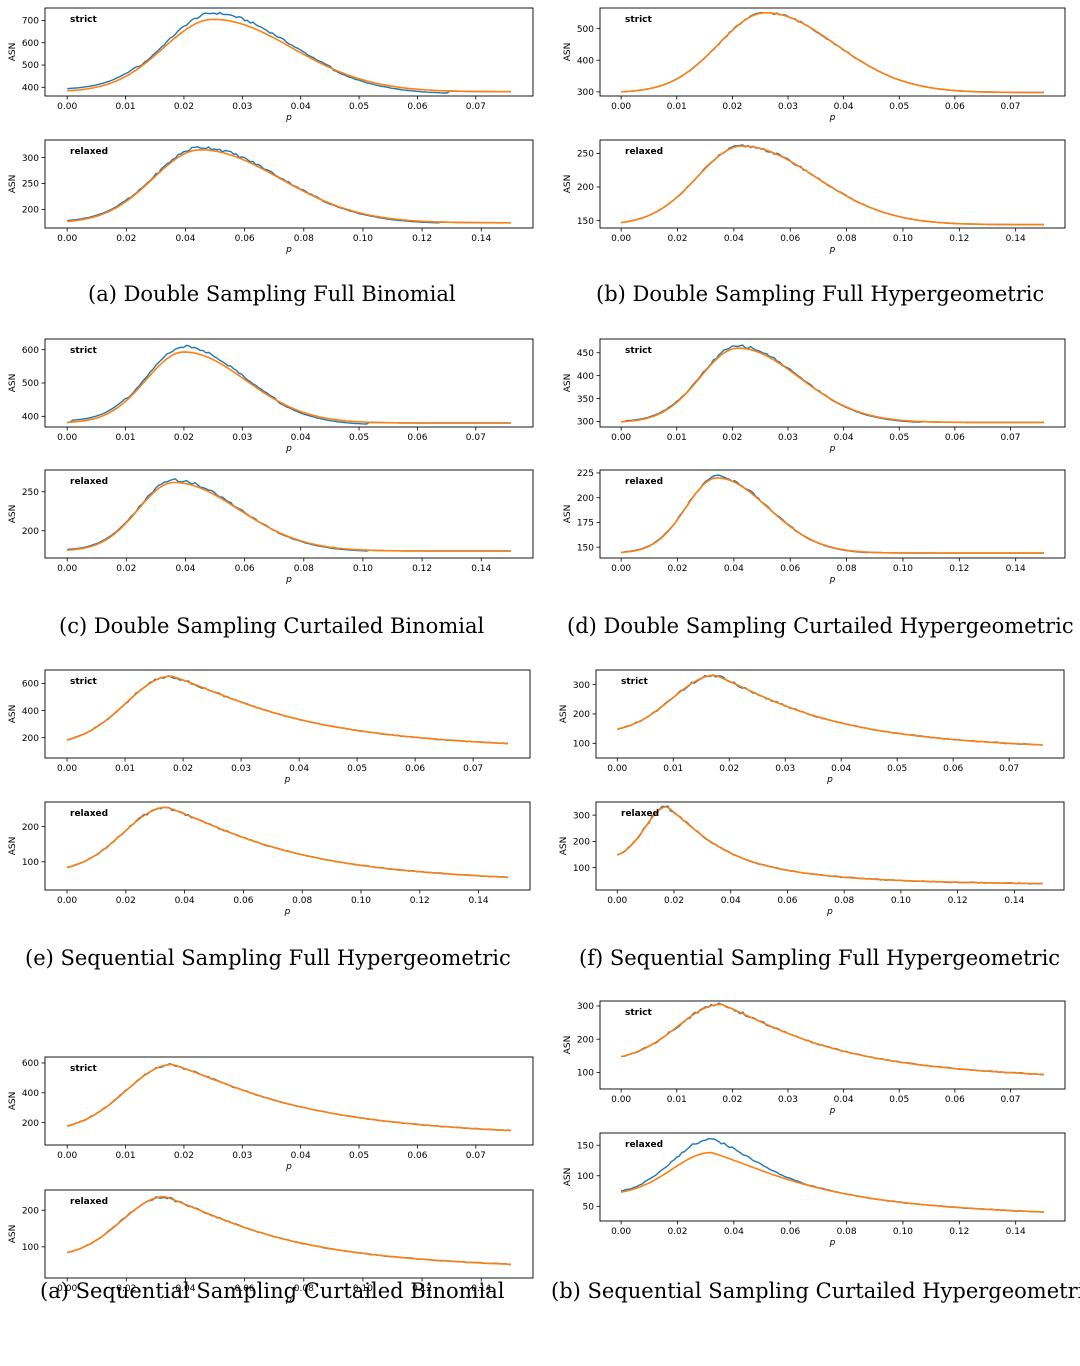  What do you see at coordinates (585, 222) in the screenshot?
I see `y-tick-label: 150` at bounding box center [585, 222].